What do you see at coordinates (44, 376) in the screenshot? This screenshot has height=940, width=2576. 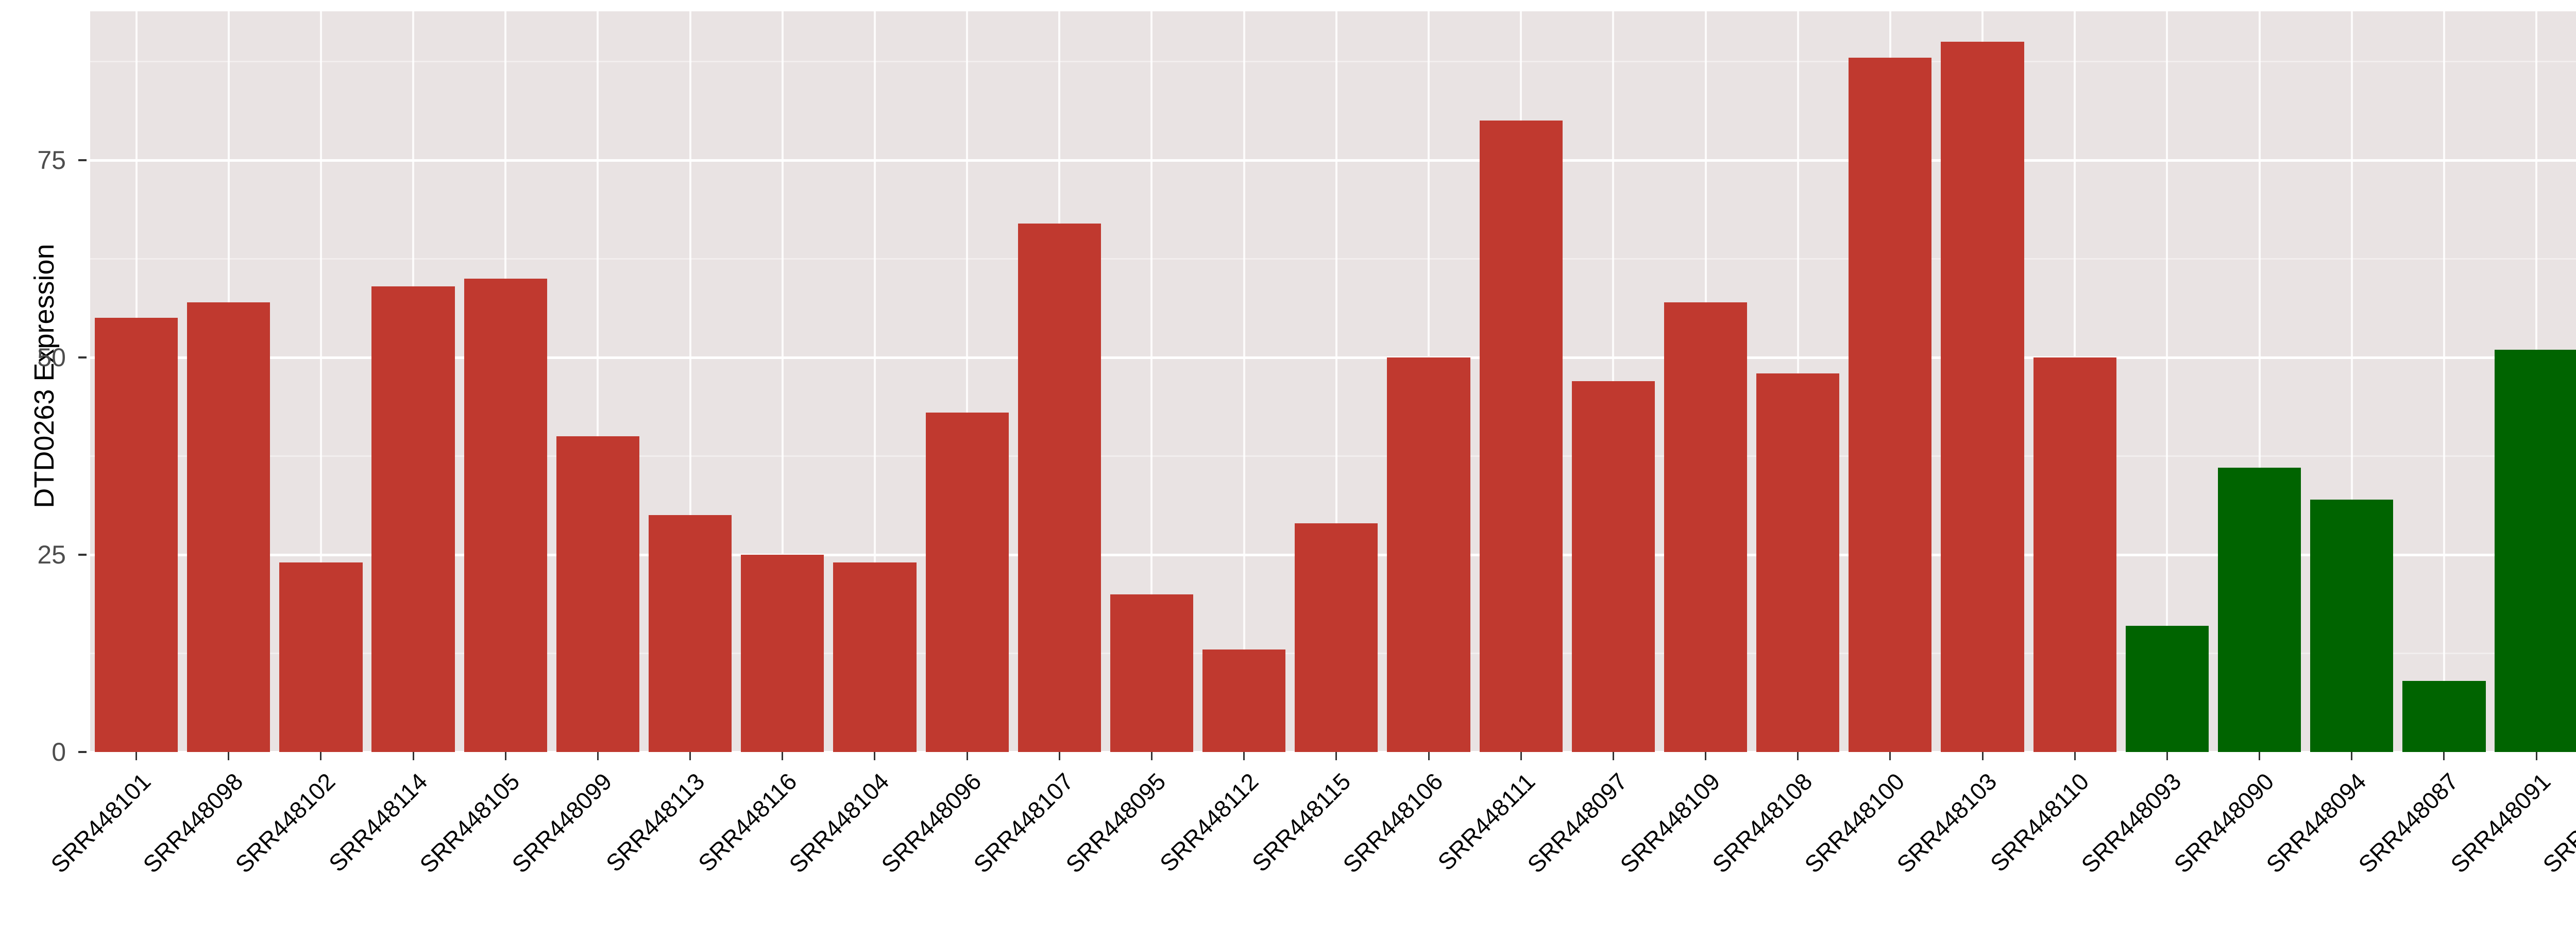 I see `y-axis-title: DTD0263 Expression` at bounding box center [44, 376].